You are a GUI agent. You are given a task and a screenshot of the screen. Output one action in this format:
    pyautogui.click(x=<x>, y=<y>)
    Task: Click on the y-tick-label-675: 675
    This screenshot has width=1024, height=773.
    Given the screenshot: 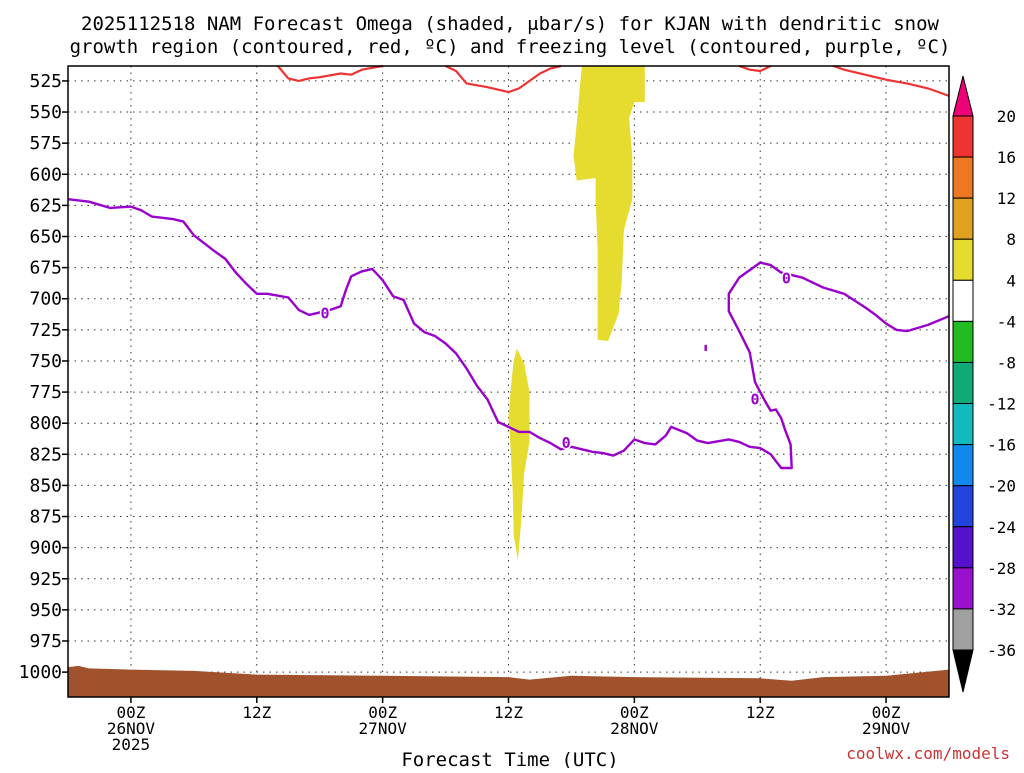 What is the action you would take?
    pyautogui.click(x=45, y=268)
    